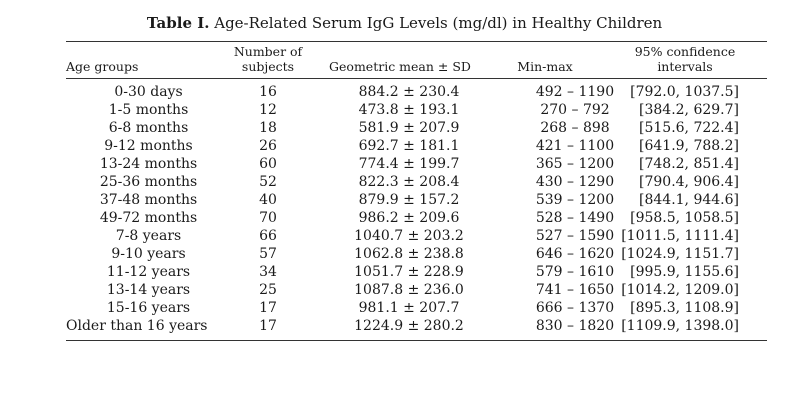  I want to click on age-group-cell: 25-36 months, so click(148, 182).